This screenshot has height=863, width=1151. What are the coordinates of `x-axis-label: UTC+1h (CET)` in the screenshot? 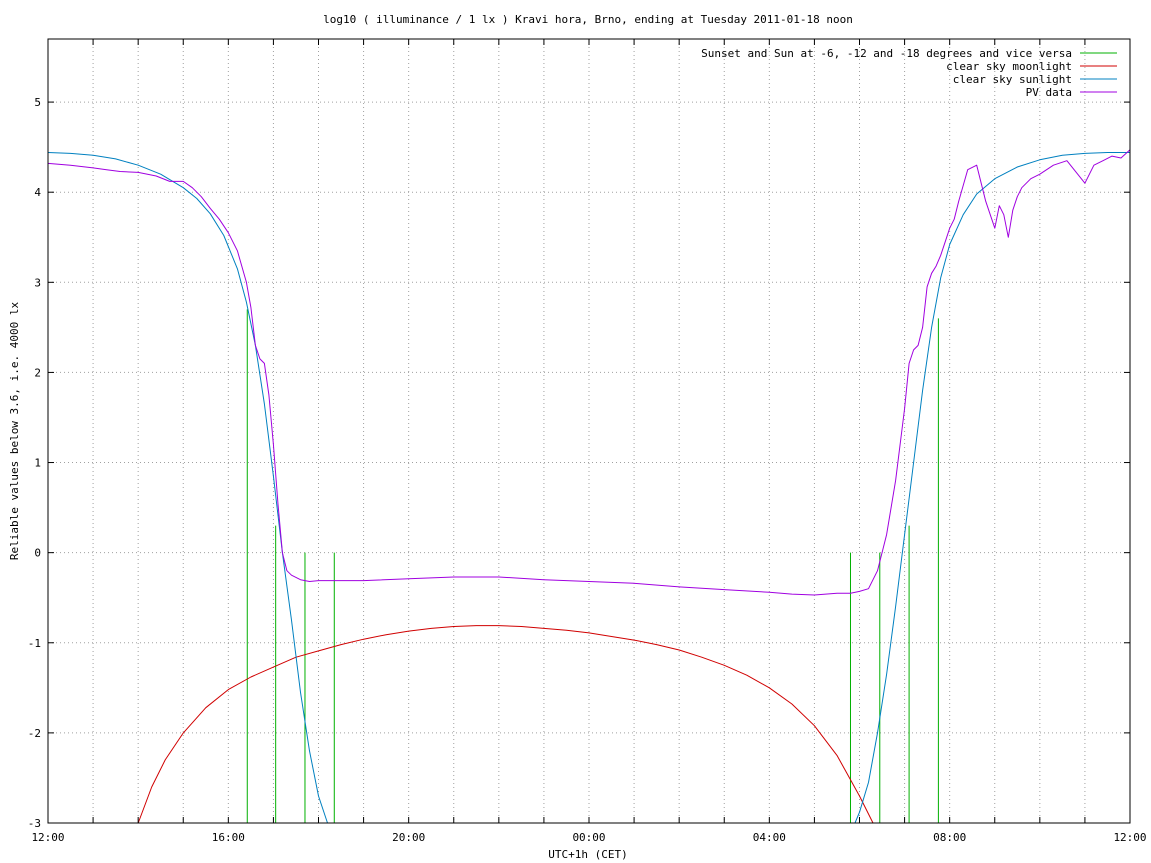 It's located at (587, 854).